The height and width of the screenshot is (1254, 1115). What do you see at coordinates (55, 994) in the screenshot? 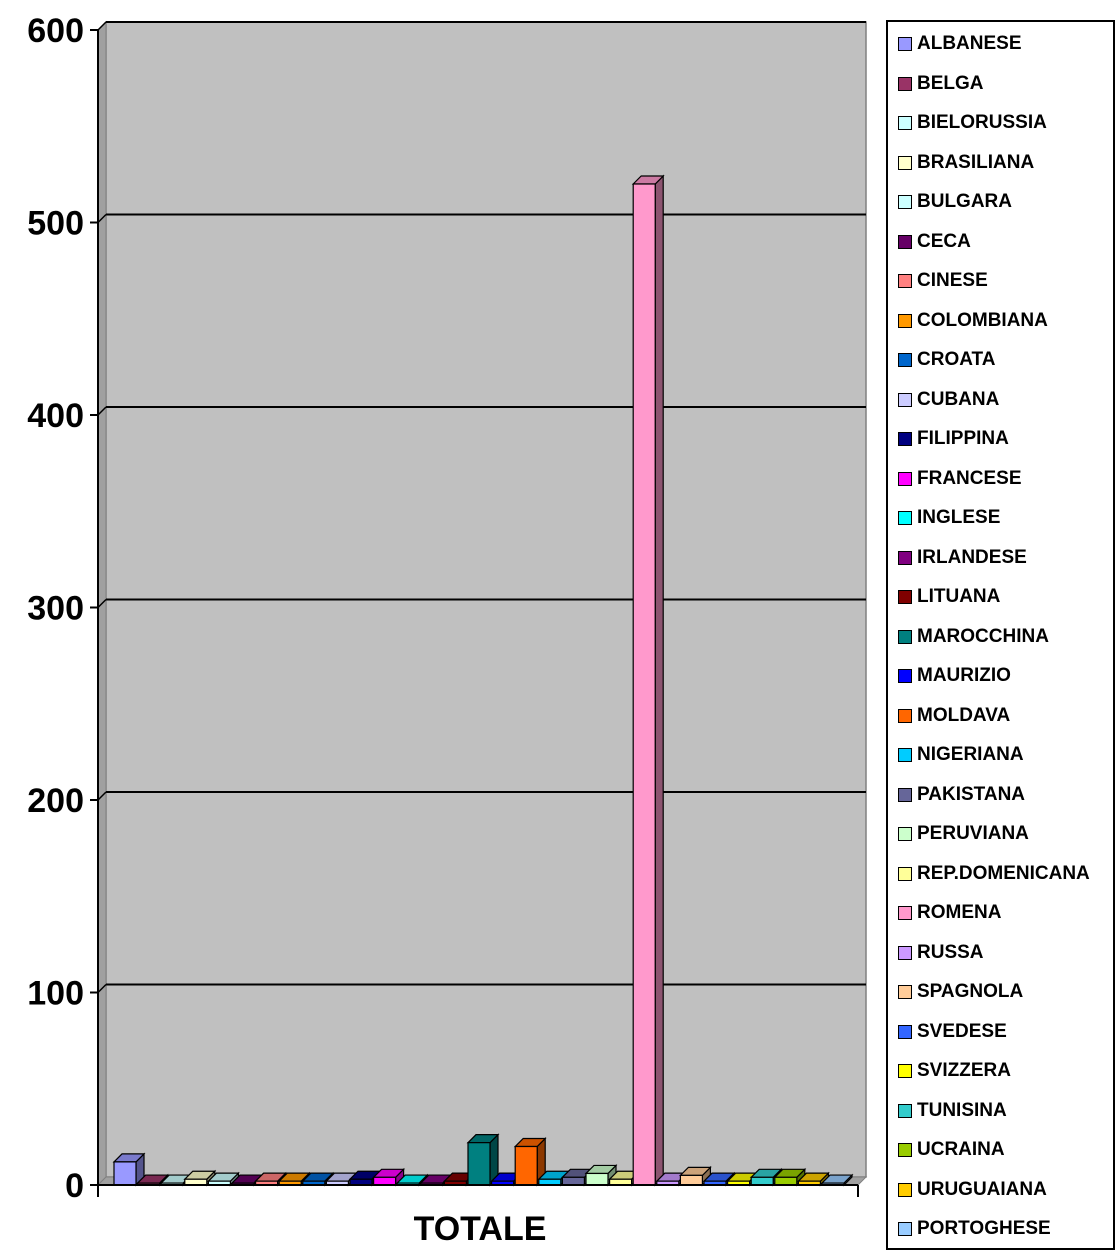
I see `y-tick-label: 100` at bounding box center [55, 994].